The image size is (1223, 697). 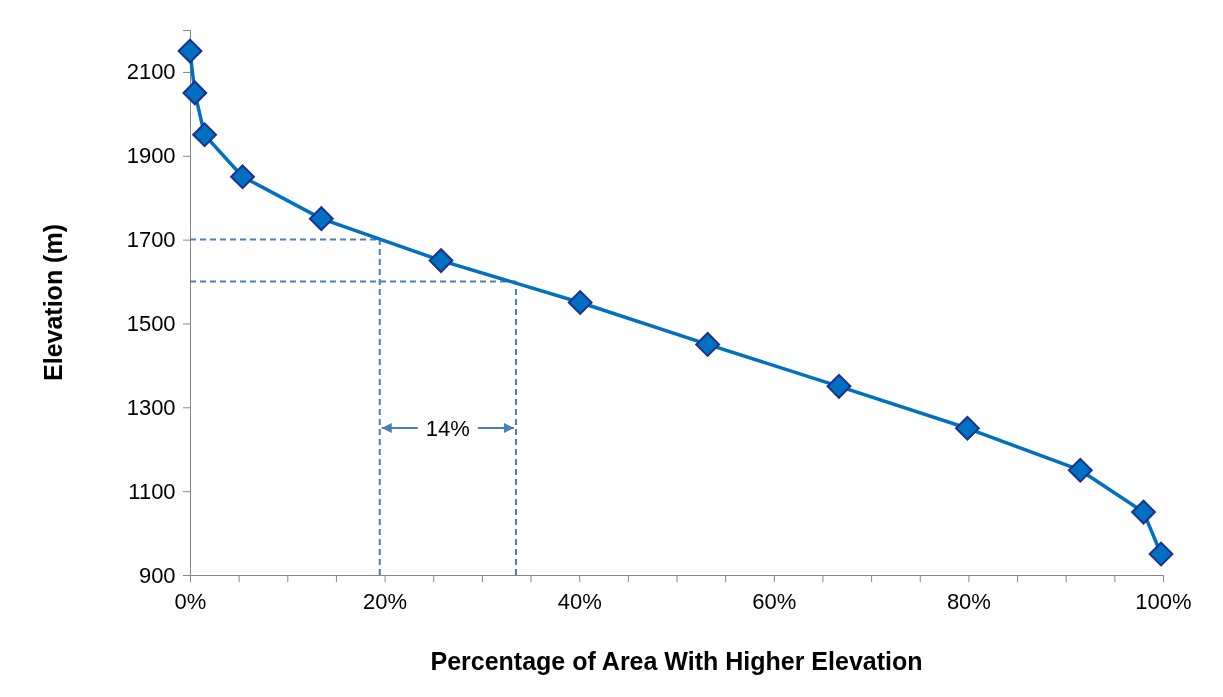 What do you see at coordinates (152, 491) in the screenshot?
I see `y-tick-label: 1100` at bounding box center [152, 491].